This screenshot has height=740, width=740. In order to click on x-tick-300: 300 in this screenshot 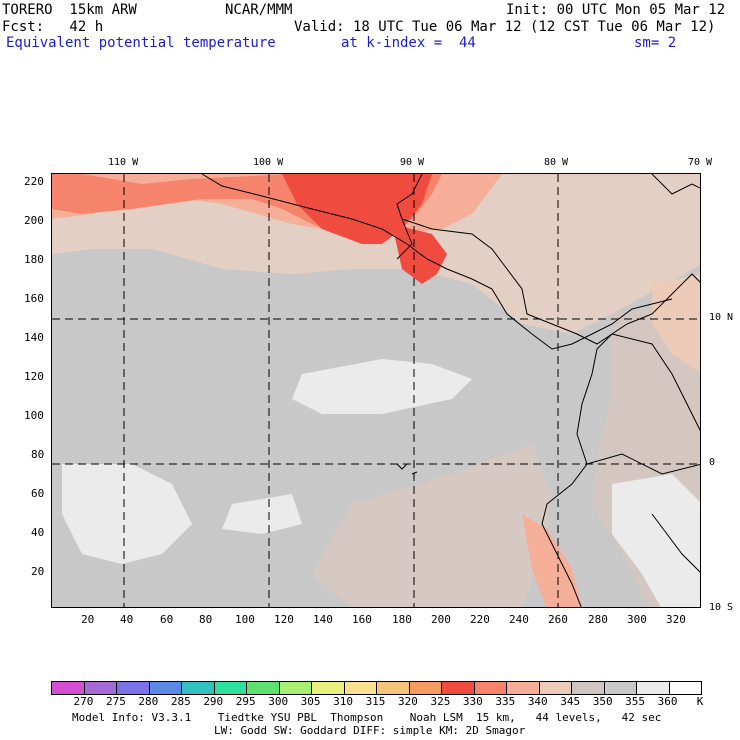, I will do `click(637, 619)`.